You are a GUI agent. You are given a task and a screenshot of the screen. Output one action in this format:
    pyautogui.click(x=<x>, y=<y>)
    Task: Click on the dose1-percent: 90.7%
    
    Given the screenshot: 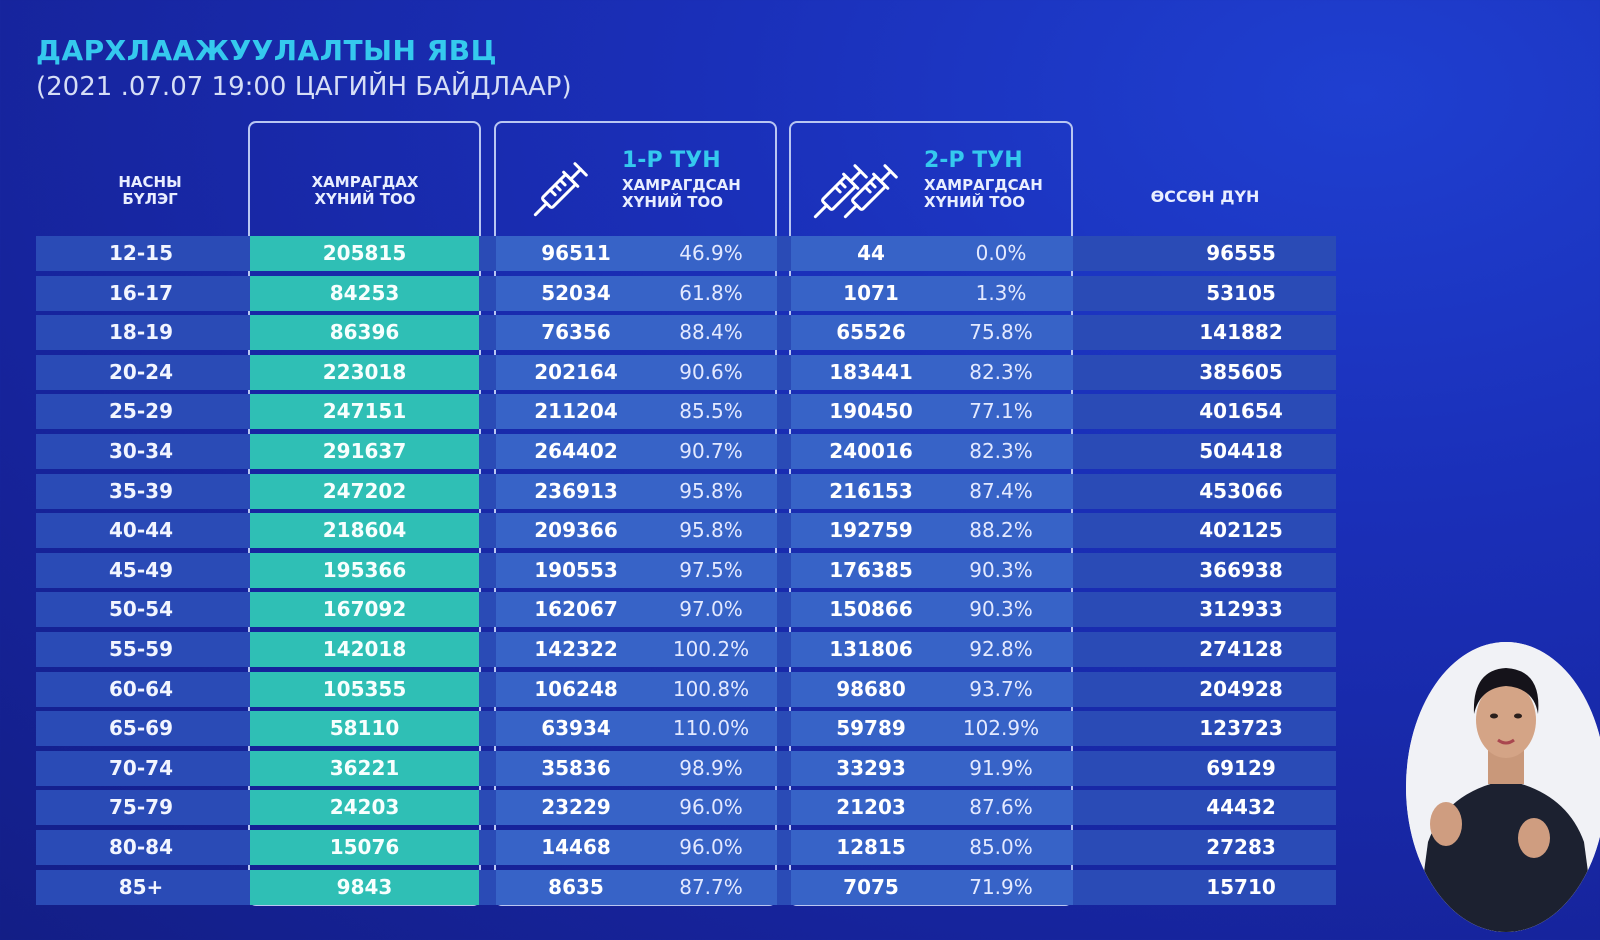 What is the action you would take?
    pyautogui.click(x=711, y=450)
    